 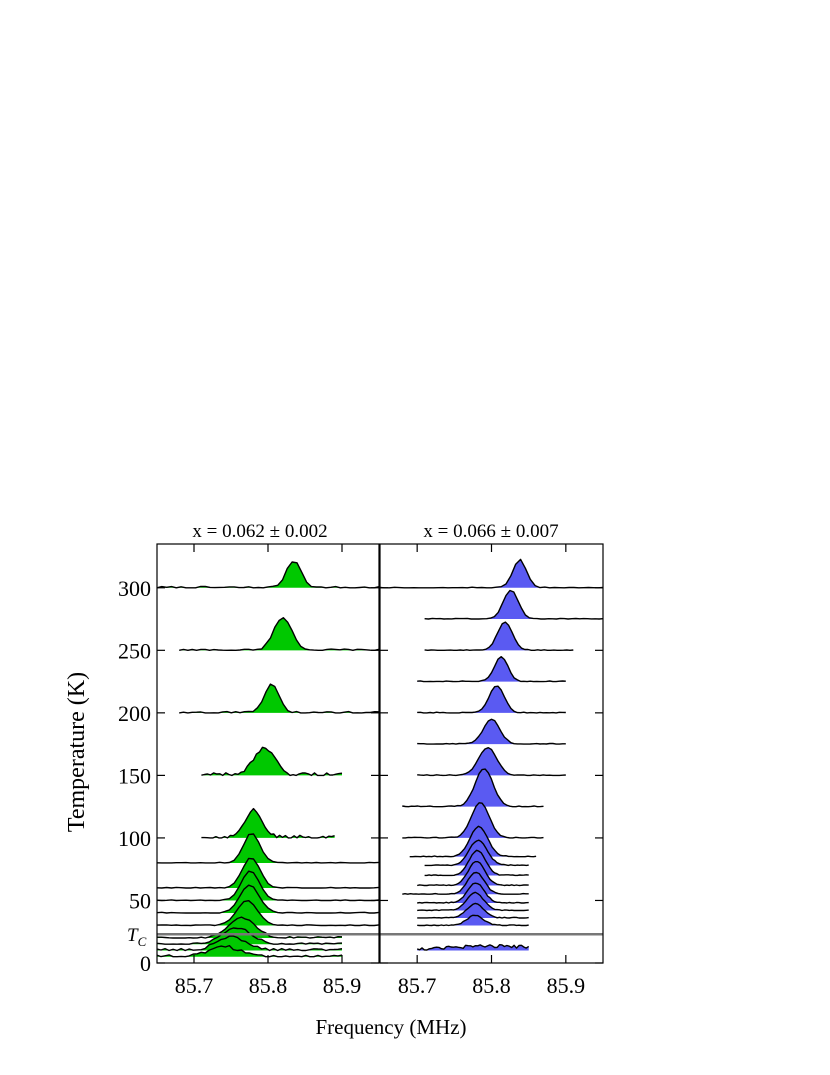 I want to click on plot-left-chart, so click(x=268, y=759).